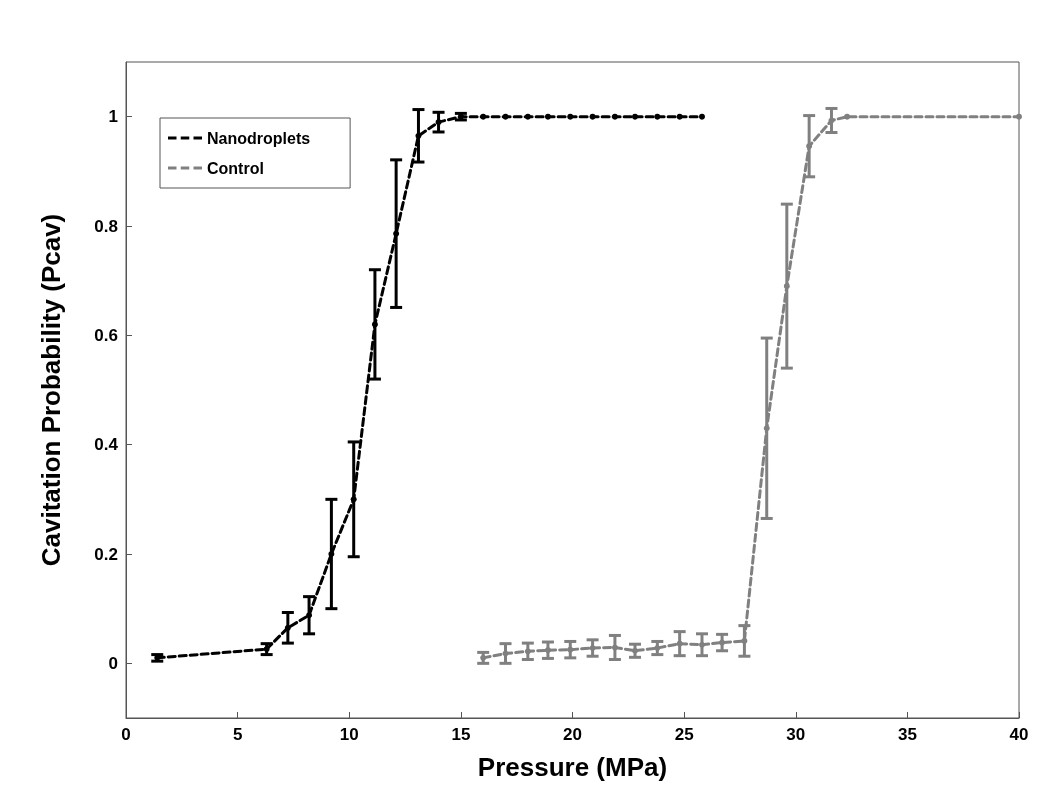 This screenshot has height=801, width=1049. What do you see at coordinates (106, 335) in the screenshot?
I see `y-tick-label: 0.6` at bounding box center [106, 335].